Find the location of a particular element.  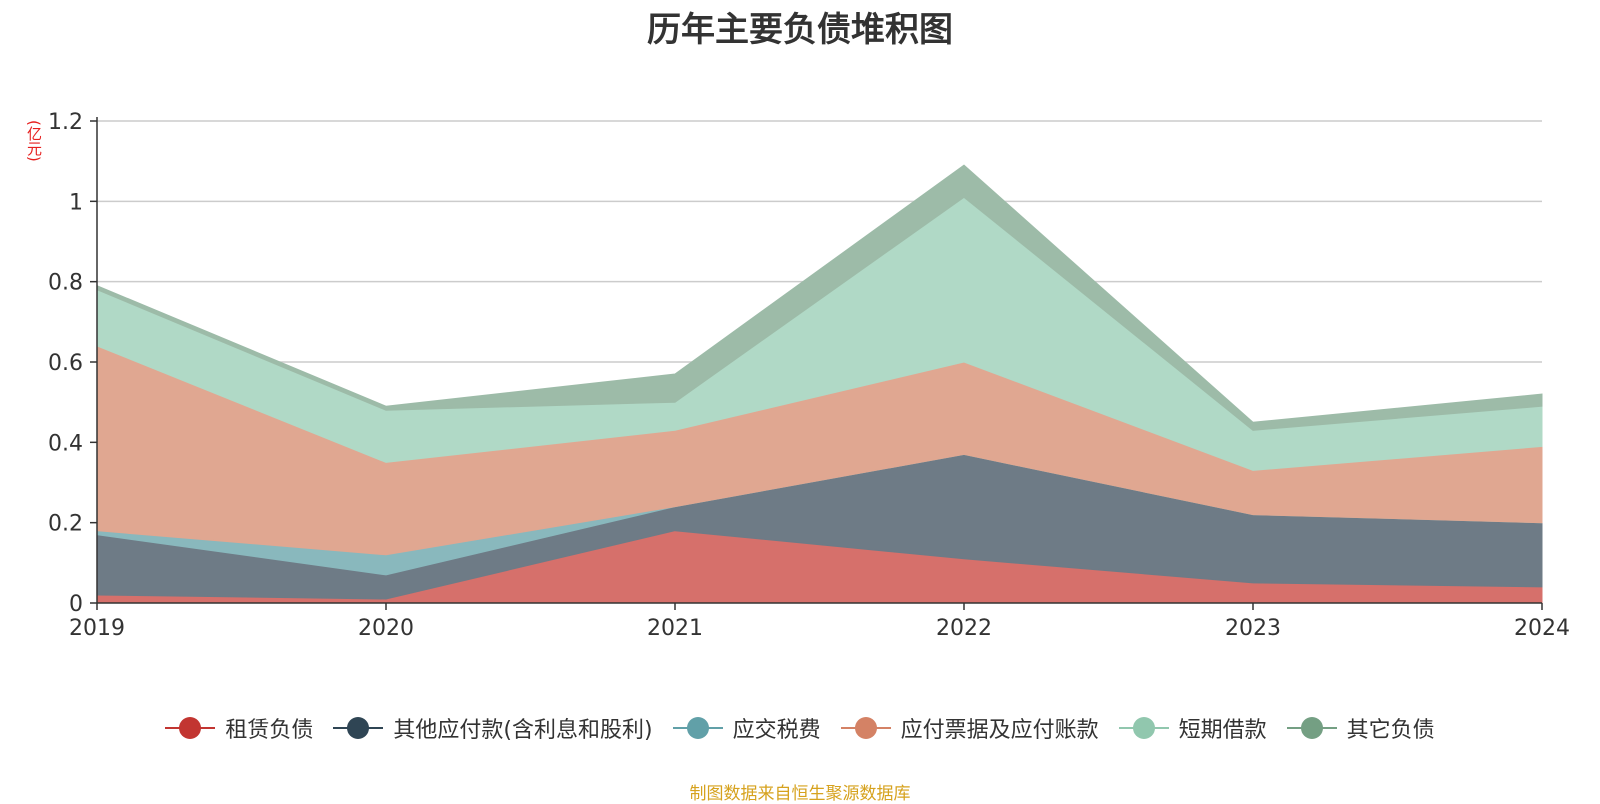

legend-item: 应付票据及应付账款 is located at coordinates (969, 728).